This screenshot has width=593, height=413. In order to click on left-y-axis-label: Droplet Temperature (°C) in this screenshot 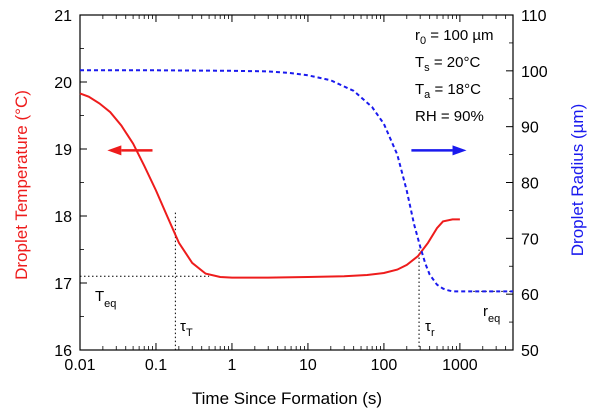, I will do `click(21, 185)`.